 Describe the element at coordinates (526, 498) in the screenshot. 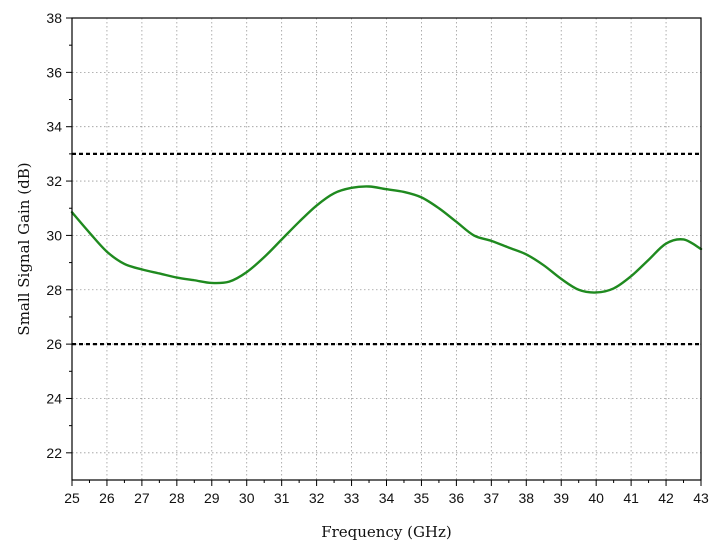

I see `x-tick-label: 38` at that location.